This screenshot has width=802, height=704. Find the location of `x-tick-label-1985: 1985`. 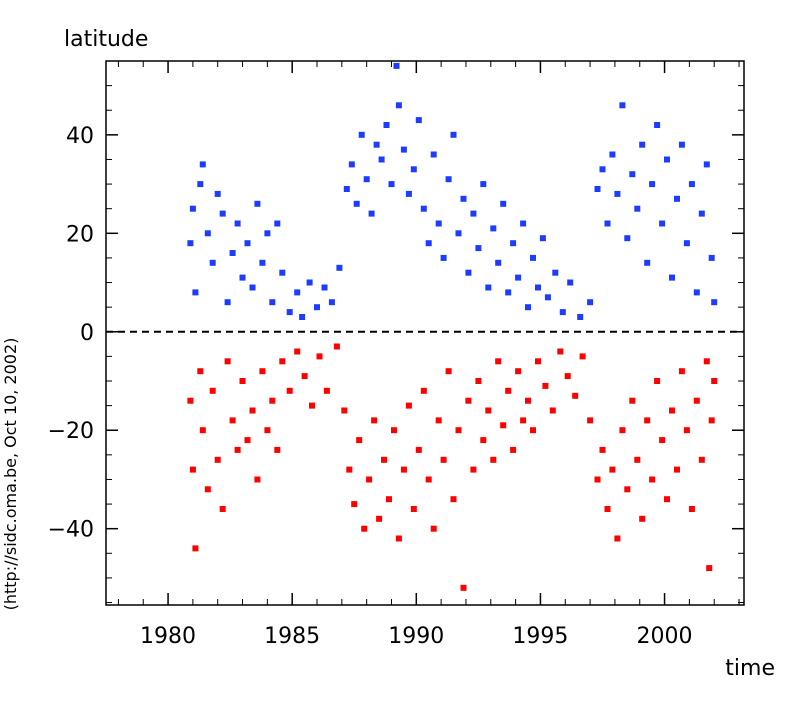

x-tick-label-1985: 1985 is located at coordinates (292, 636).